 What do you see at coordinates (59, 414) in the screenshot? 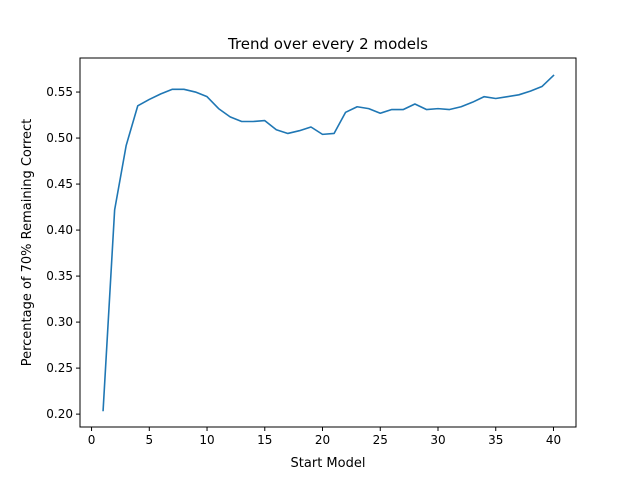
I see `y-tick-label: 0.20` at bounding box center [59, 414].